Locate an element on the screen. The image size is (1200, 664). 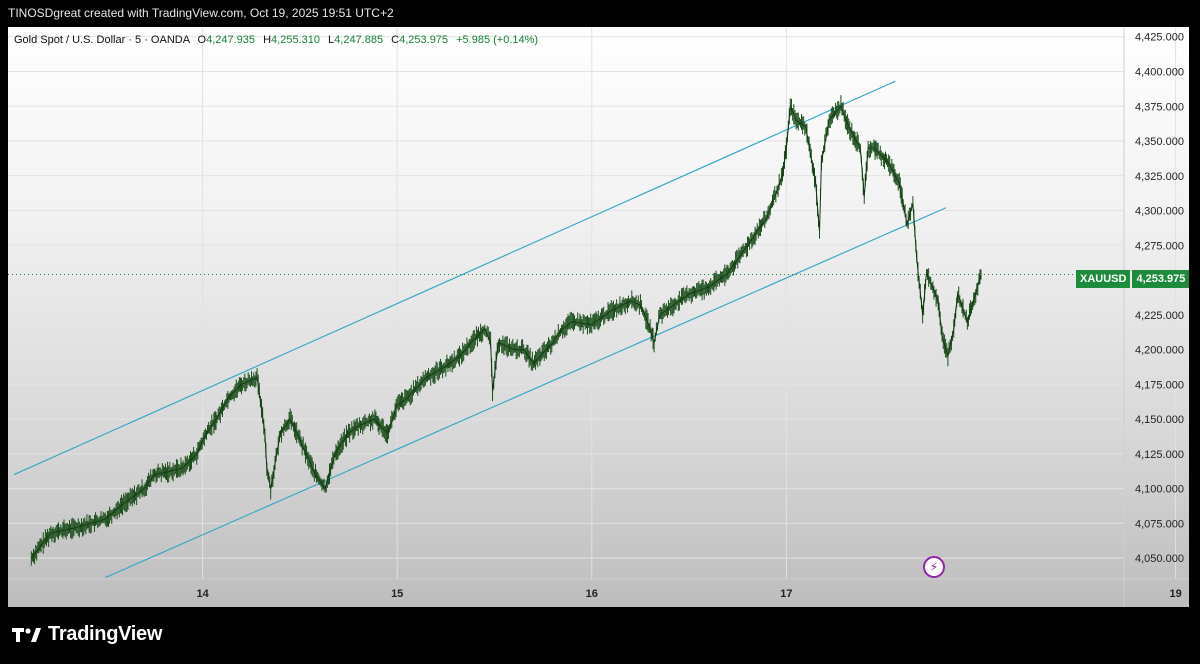
y-tick-label: 4,200.000 is located at coordinates (1159, 351).